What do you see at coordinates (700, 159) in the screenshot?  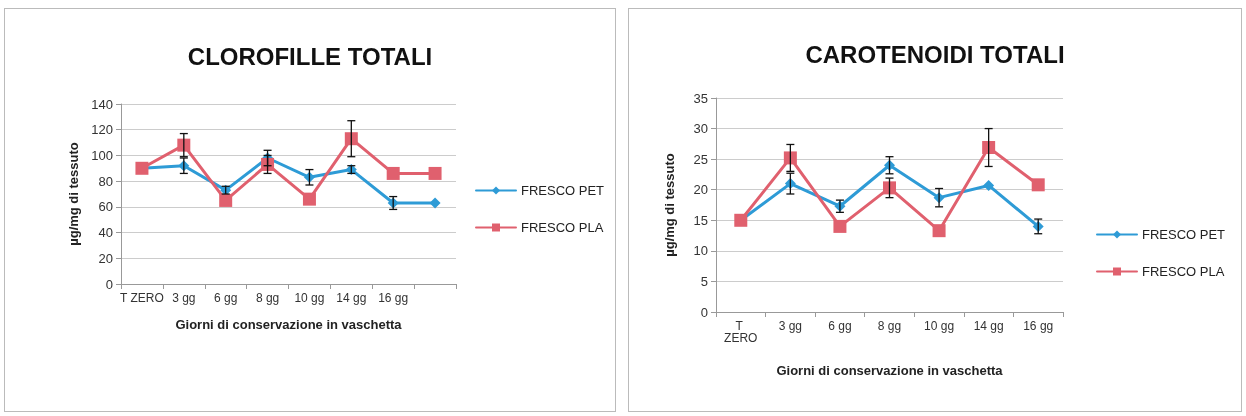 I see `y-tick-label: 25` at bounding box center [700, 159].